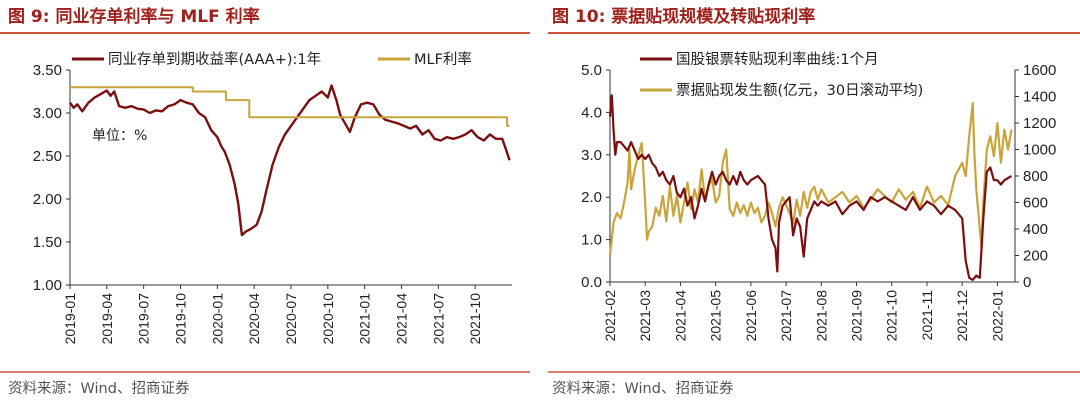  What do you see at coordinates (1039, 150) in the screenshot?
I see `chart2-y2-tick-label: 1000` at bounding box center [1039, 150].